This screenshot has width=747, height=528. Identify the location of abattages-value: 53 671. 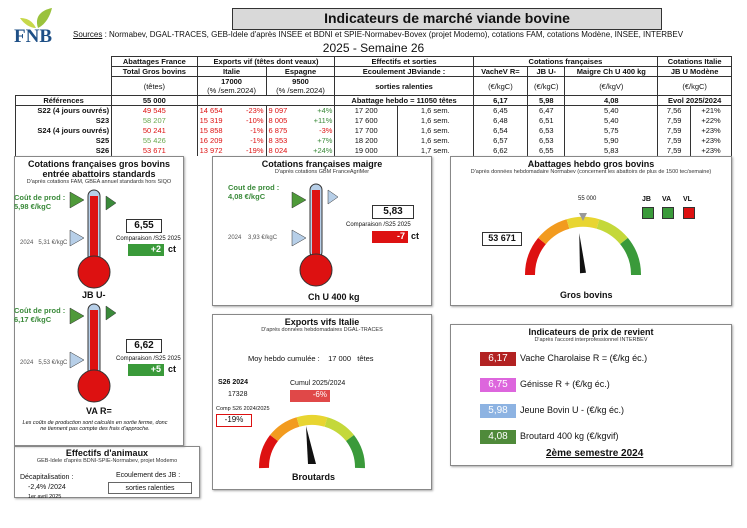
(502, 239).